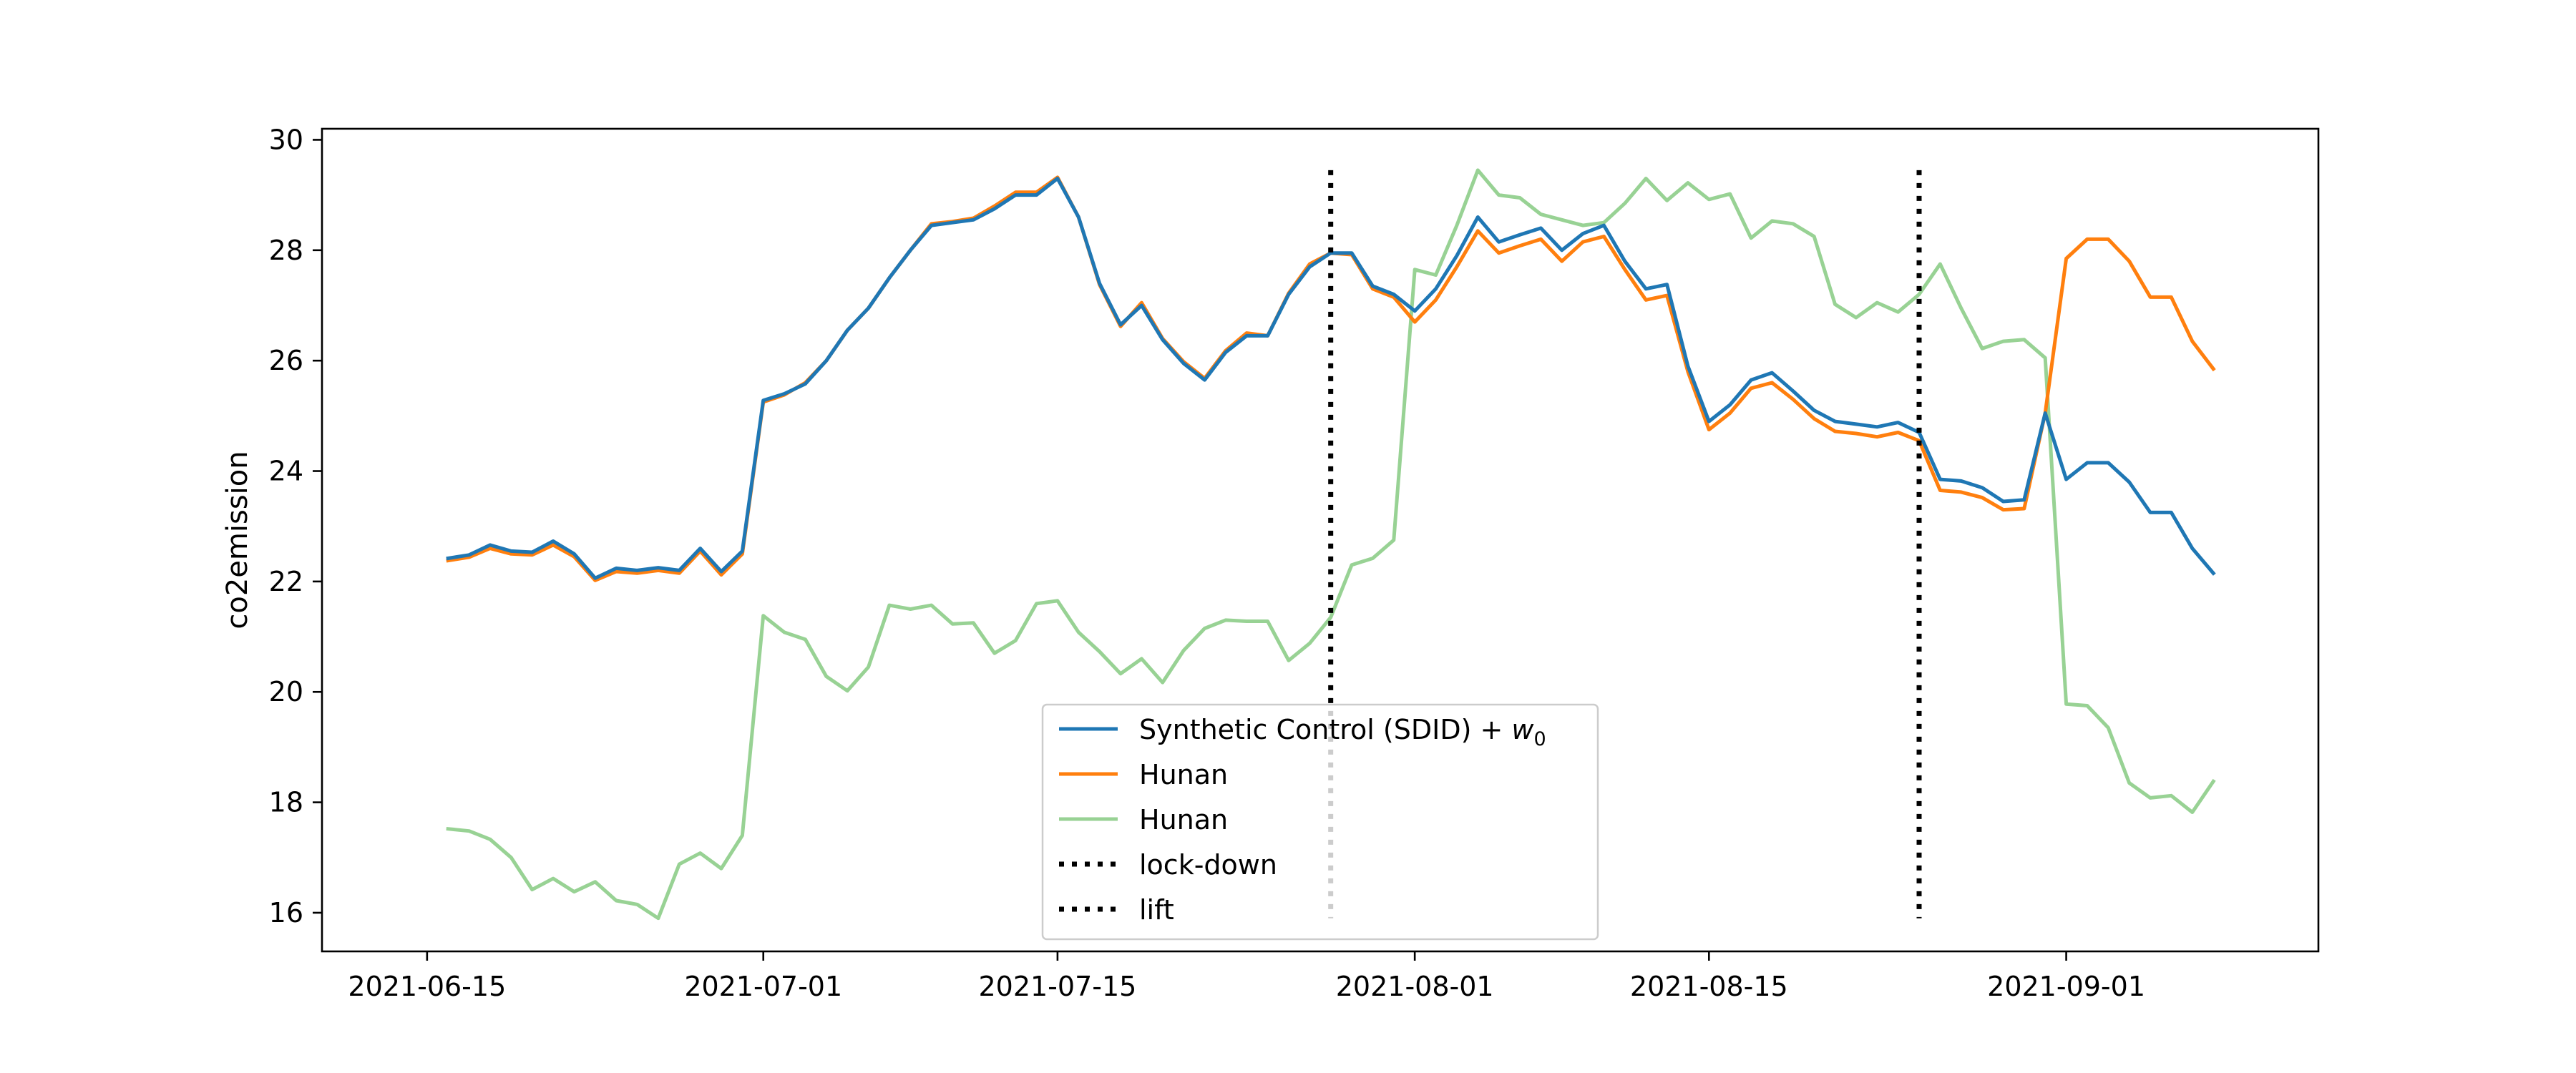 This screenshot has width=2576, height=1073. I want to click on y-tick-label: 24, so click(286, 471).